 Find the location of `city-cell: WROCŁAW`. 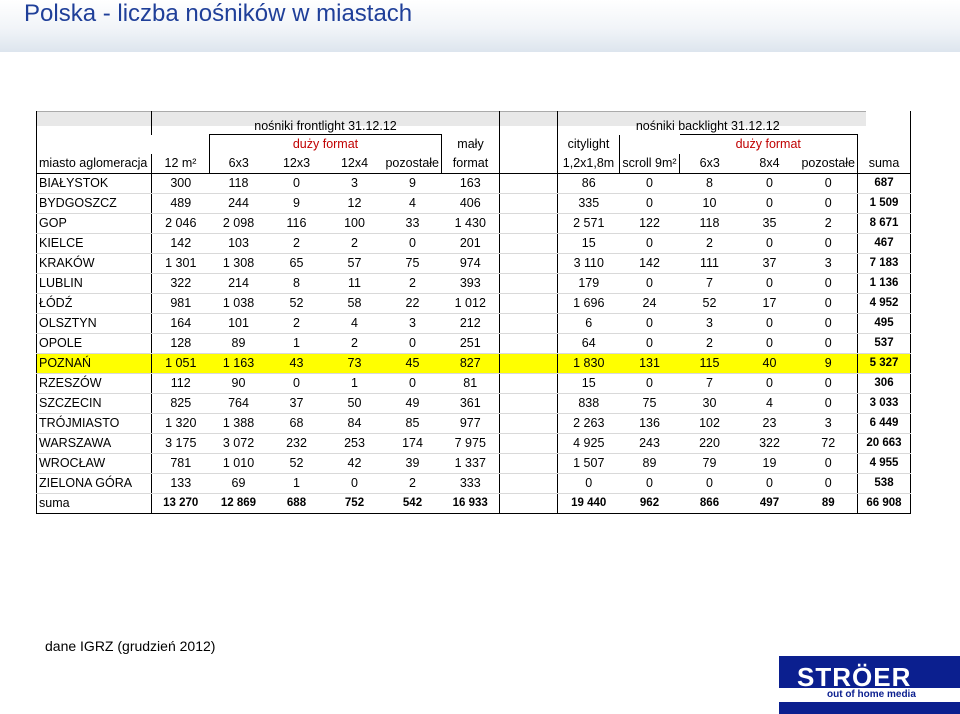

city-cell: WROCŁAW is located at coordinates (94, 463).